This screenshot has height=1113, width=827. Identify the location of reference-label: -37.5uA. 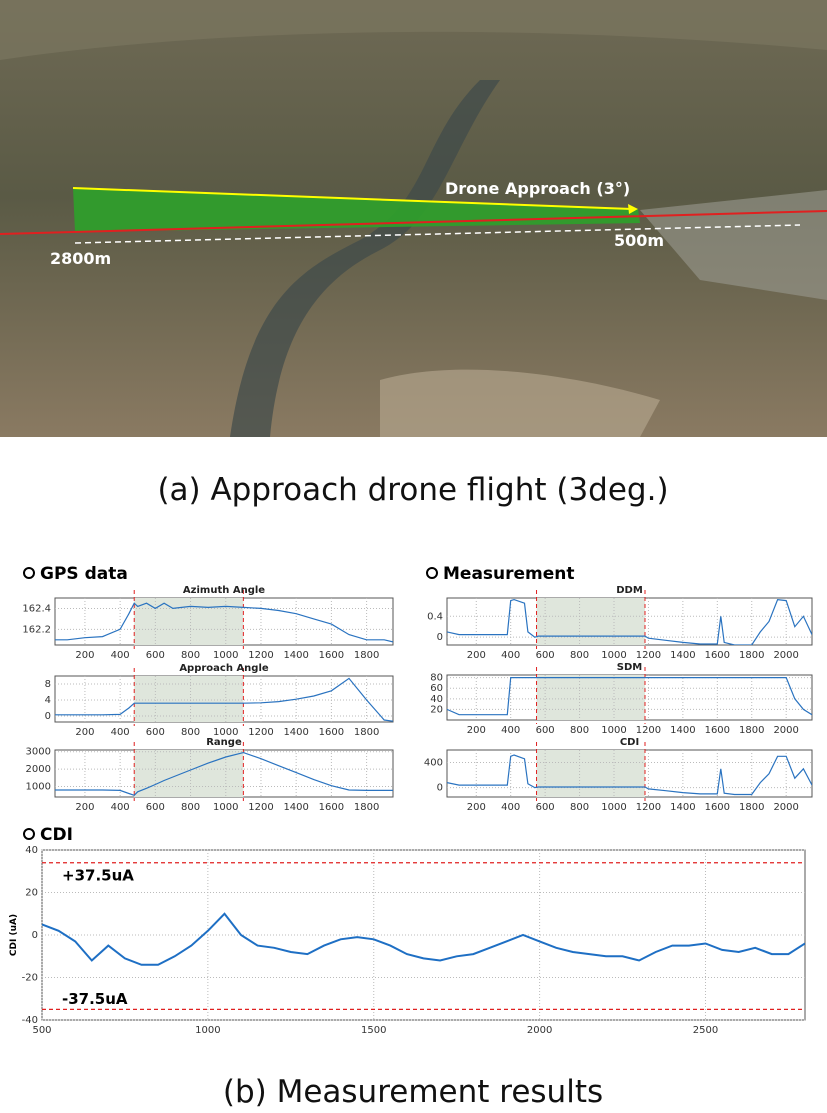
(95, 999).